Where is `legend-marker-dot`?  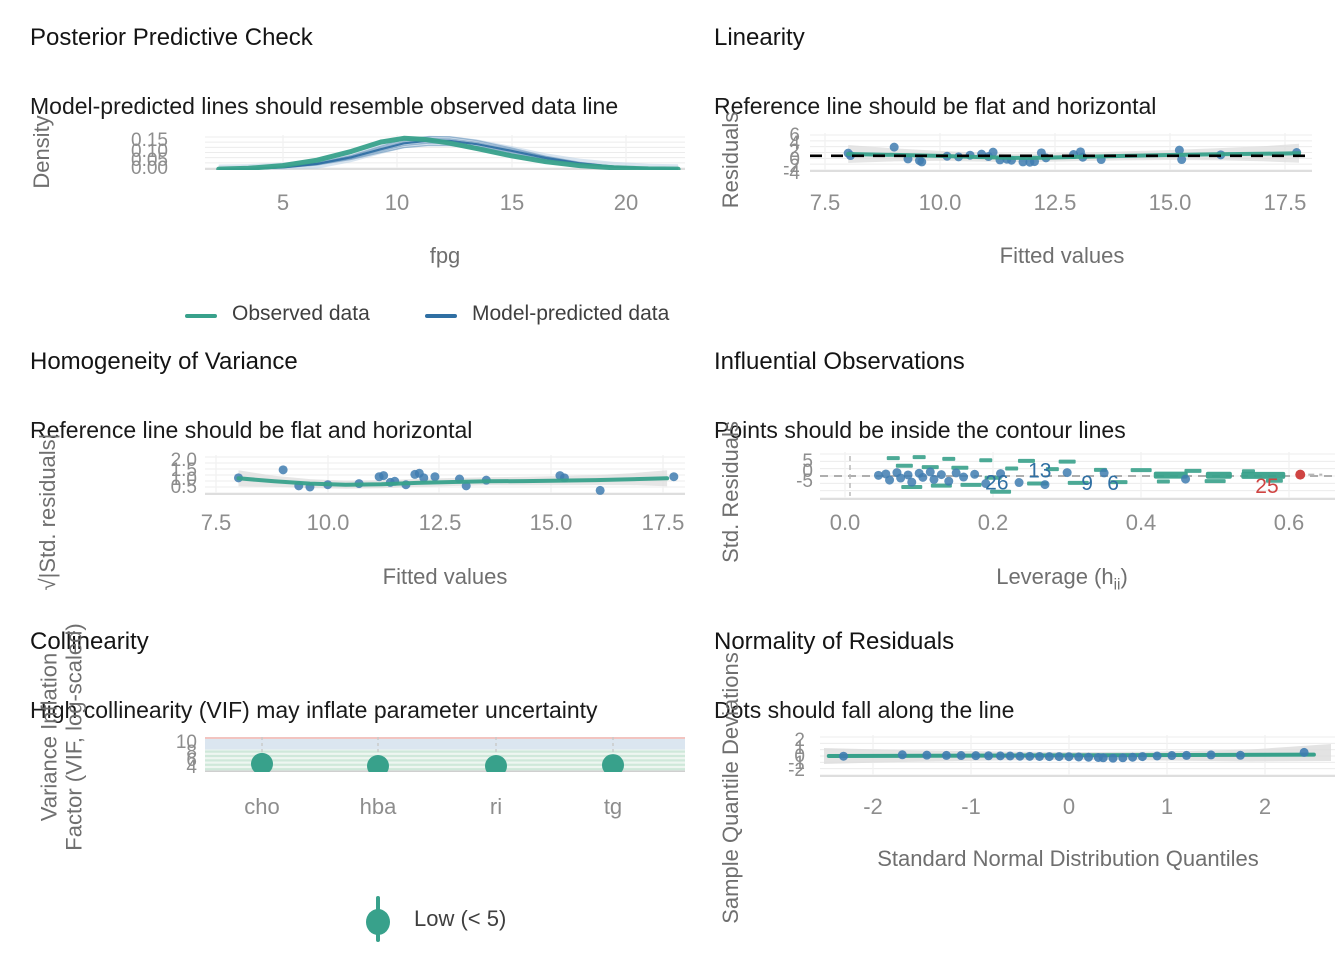 legend-marker-dot is located at coordinates (378, 922).